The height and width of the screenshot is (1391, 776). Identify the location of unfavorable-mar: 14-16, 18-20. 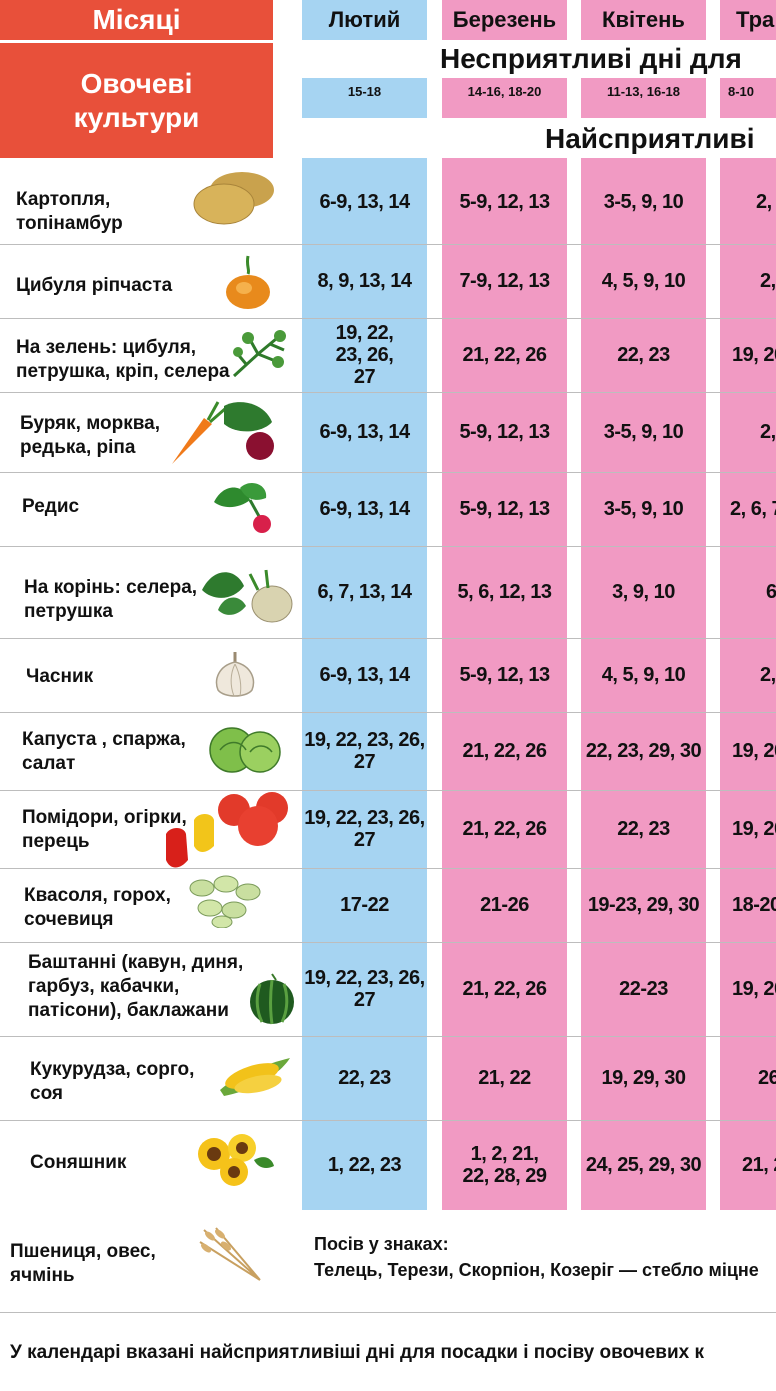
(504, 91).